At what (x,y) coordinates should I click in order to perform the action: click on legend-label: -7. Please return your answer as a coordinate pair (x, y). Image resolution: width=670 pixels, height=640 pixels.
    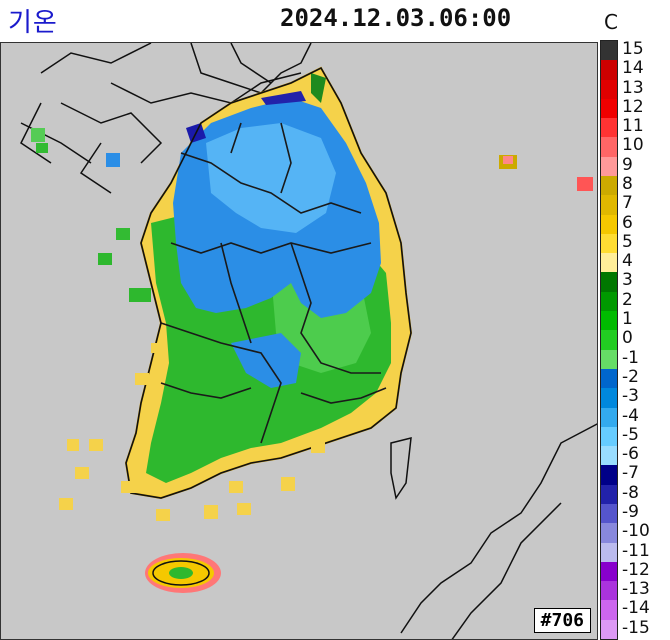
    Looking at the image, I should click on (630, 473).